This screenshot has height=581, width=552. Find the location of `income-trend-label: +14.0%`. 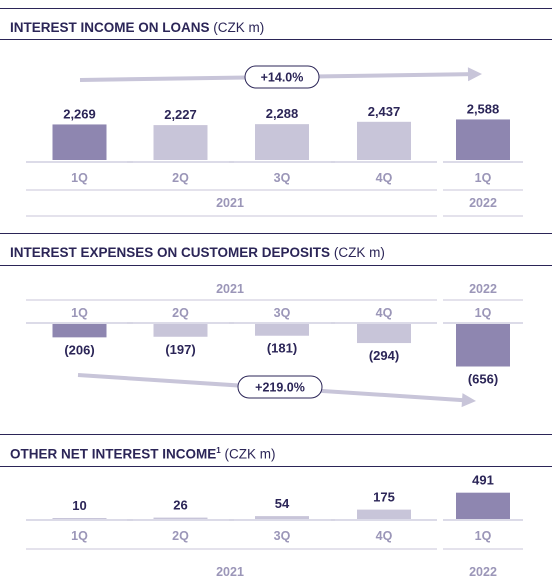

income-trend-label: +14.0% is located at coordinates (282, 78).